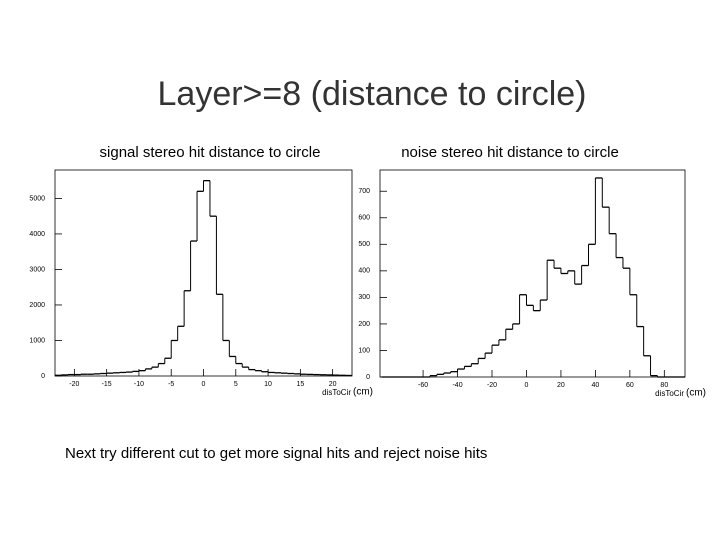  What do you see at coordinates (364, 271) in the screenshot?
I see `y-tick-label: 400` at bounding box center [364, 271].